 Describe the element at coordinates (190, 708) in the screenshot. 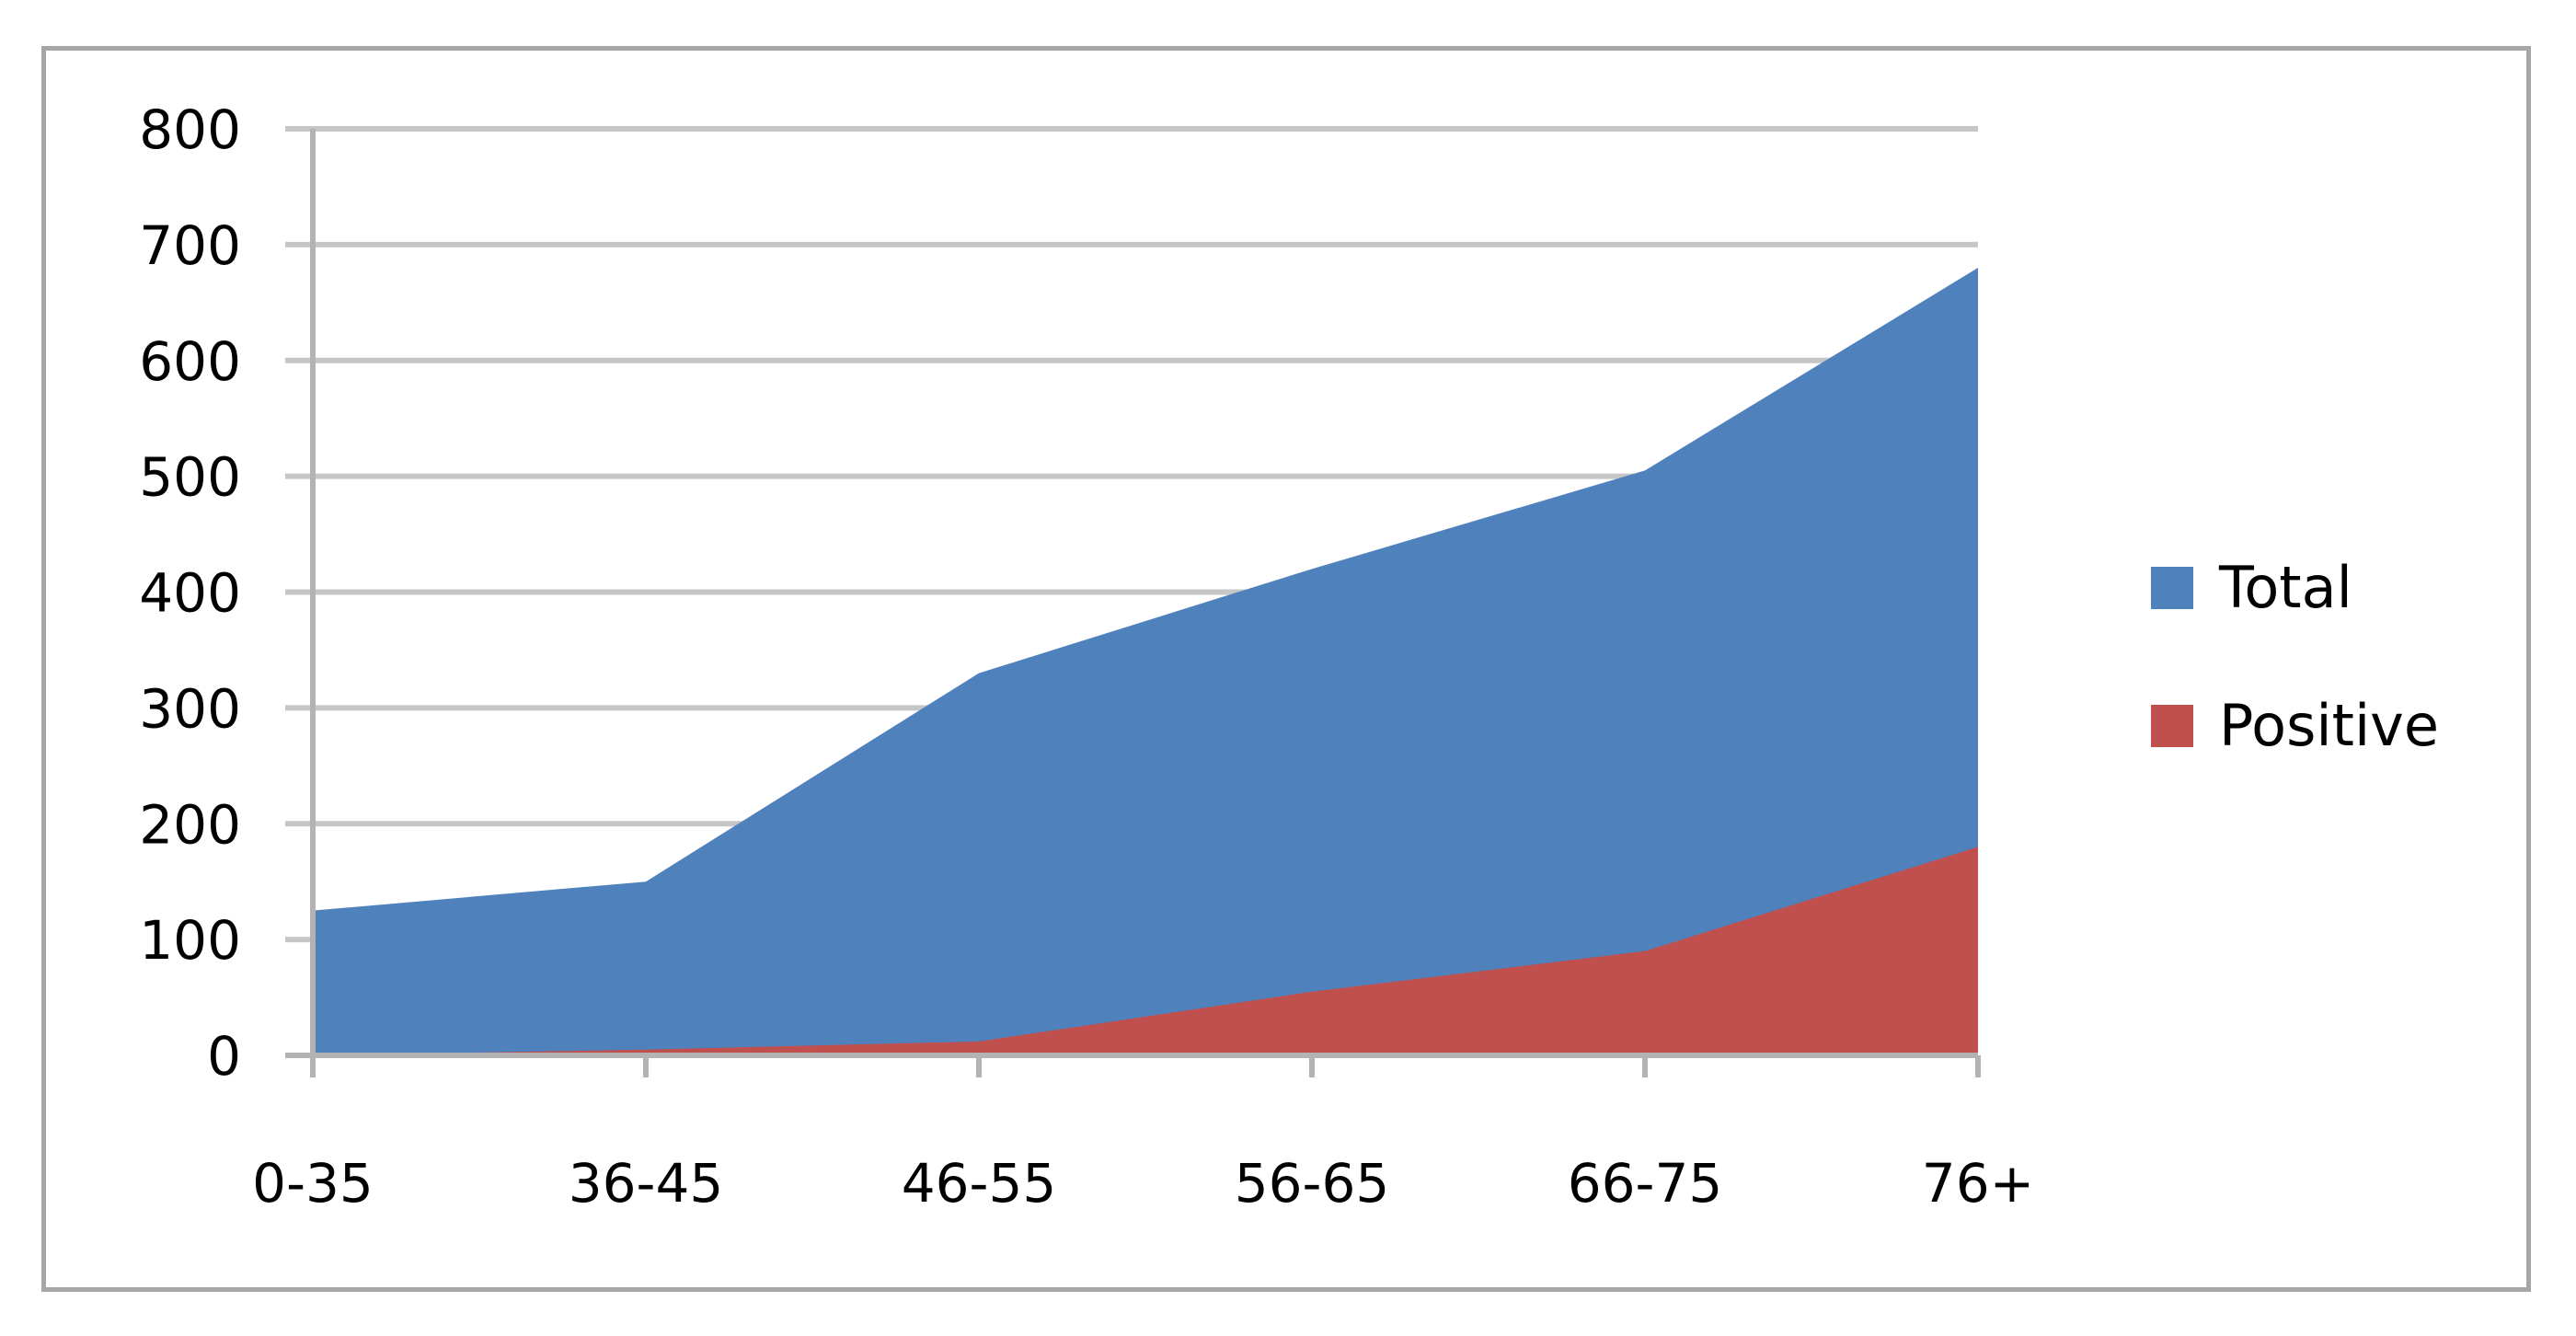

I see `y-tick-label-300: 300` at that location.